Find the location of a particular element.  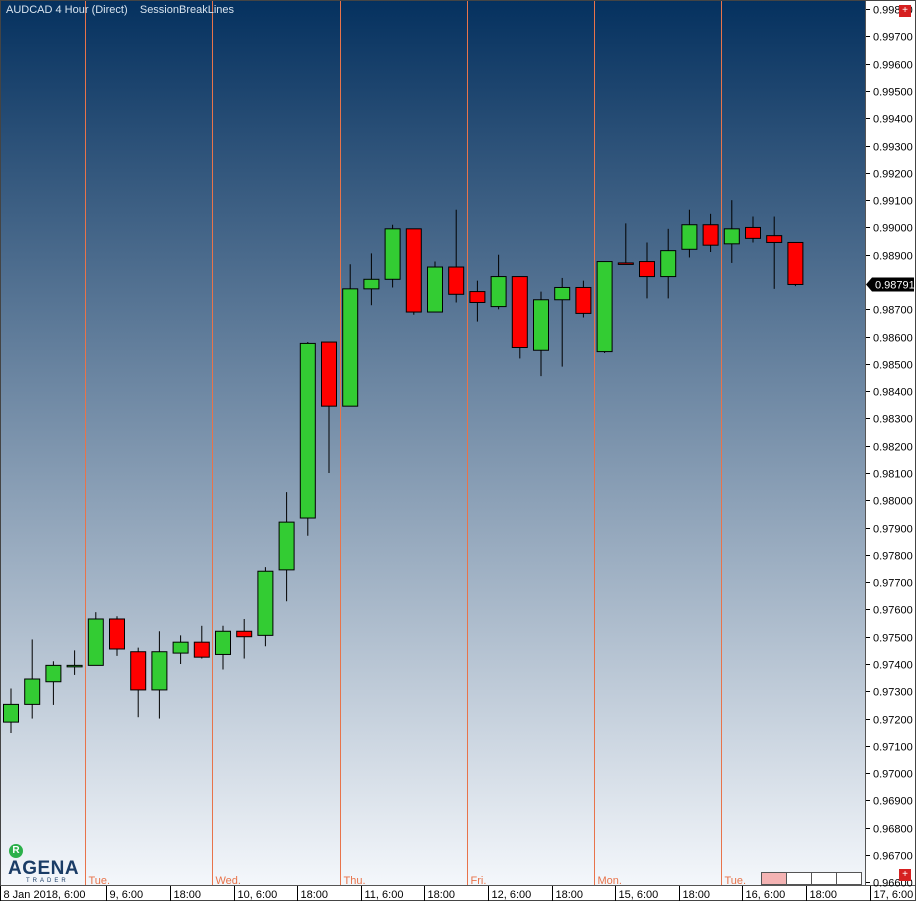

price-label: 0.99300 is located at coordinates (893, 148).